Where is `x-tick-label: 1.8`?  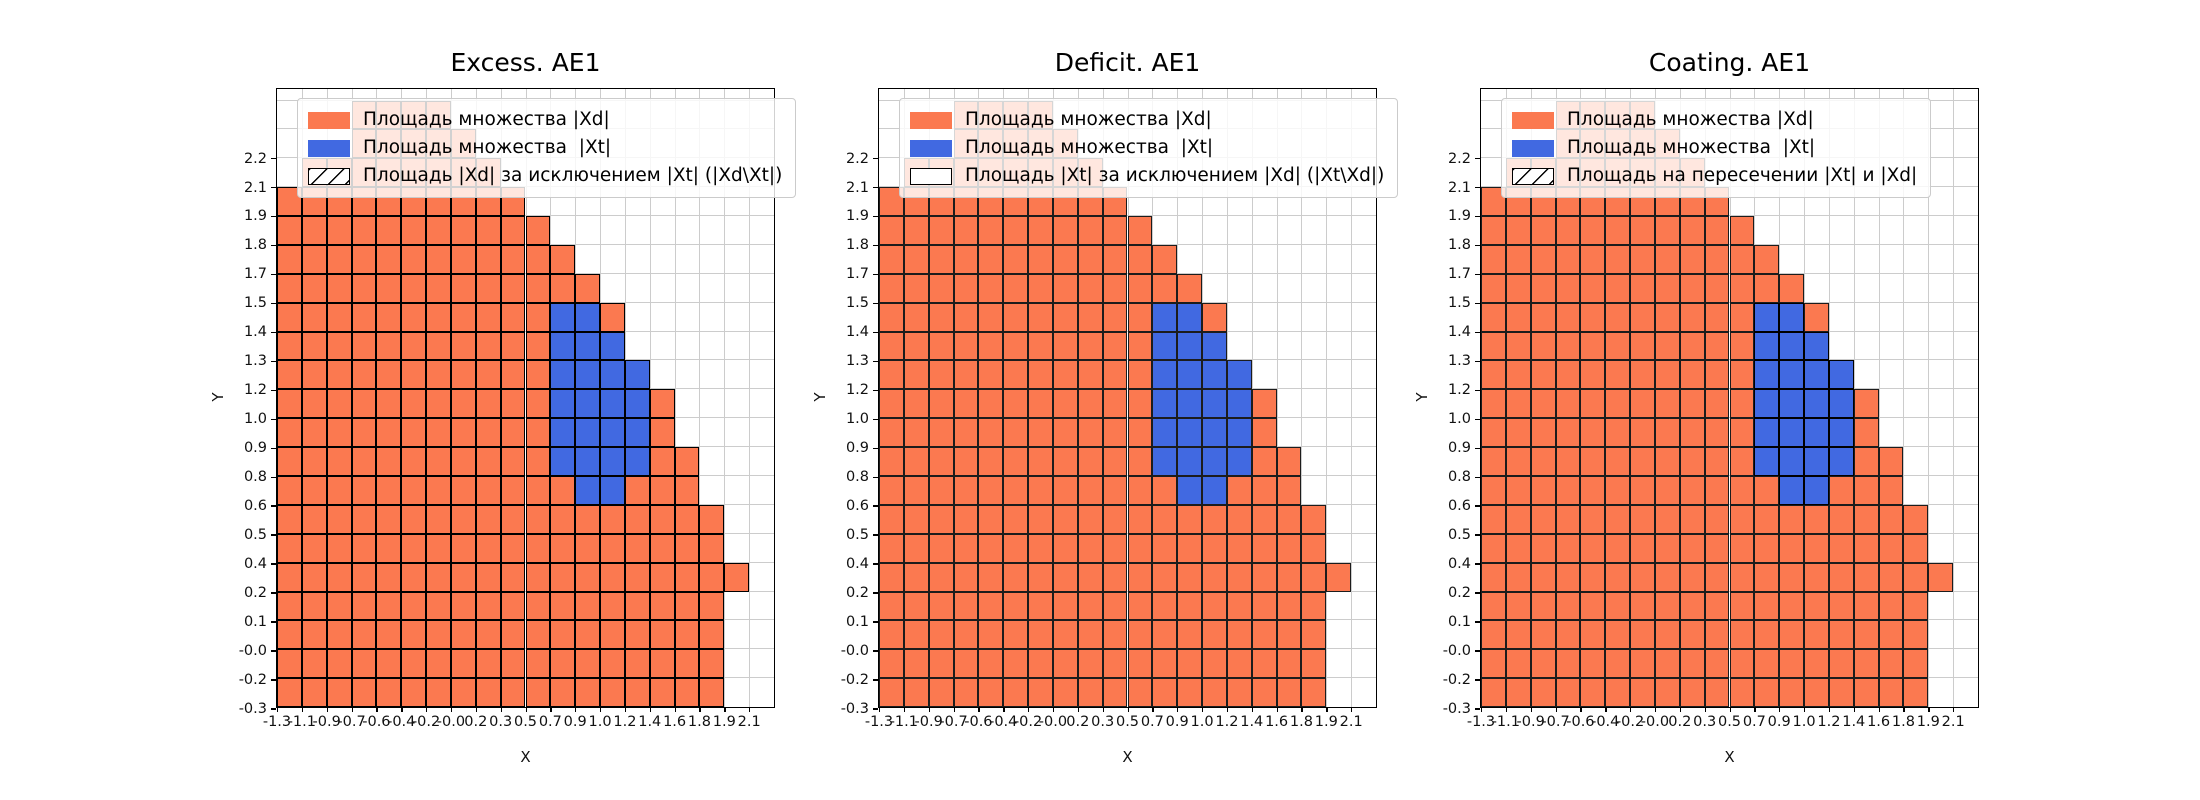
x-tick-label: 1.8 is located at coordinates (1301, 722).